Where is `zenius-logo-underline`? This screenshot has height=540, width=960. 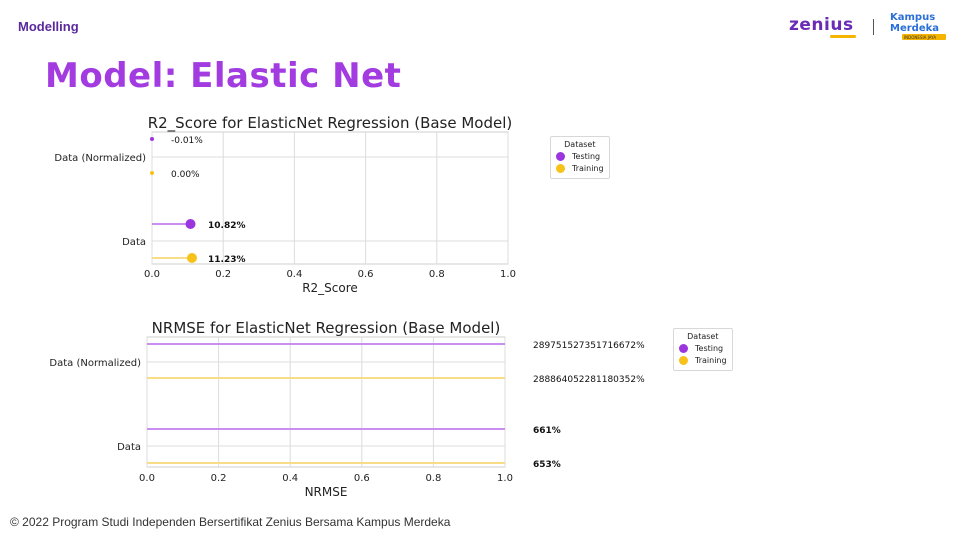
zenius-logo-underline is located at coordinates (843, 36).